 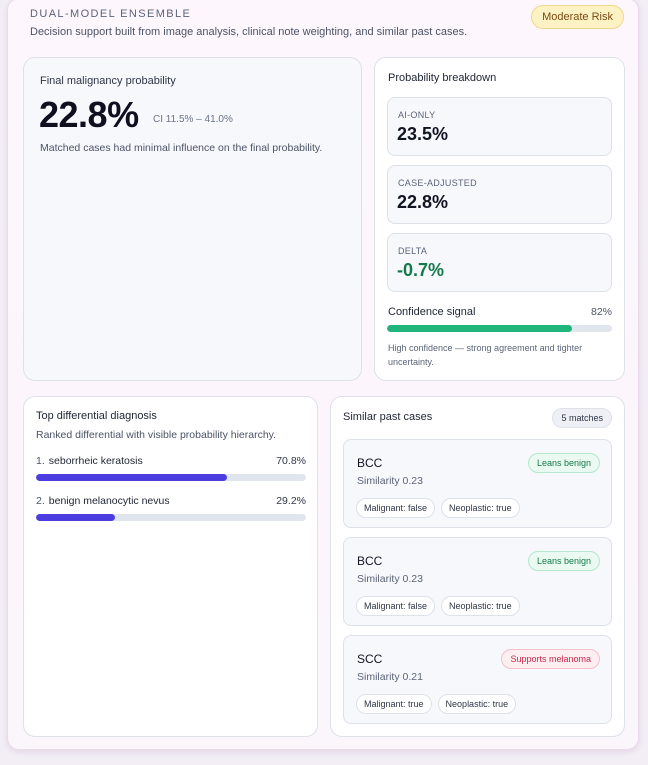 What do you see at coordinates (432, 312) in the screenshot?
I see `confidence-label: Confidence signal` at bounding box center [432, 312].